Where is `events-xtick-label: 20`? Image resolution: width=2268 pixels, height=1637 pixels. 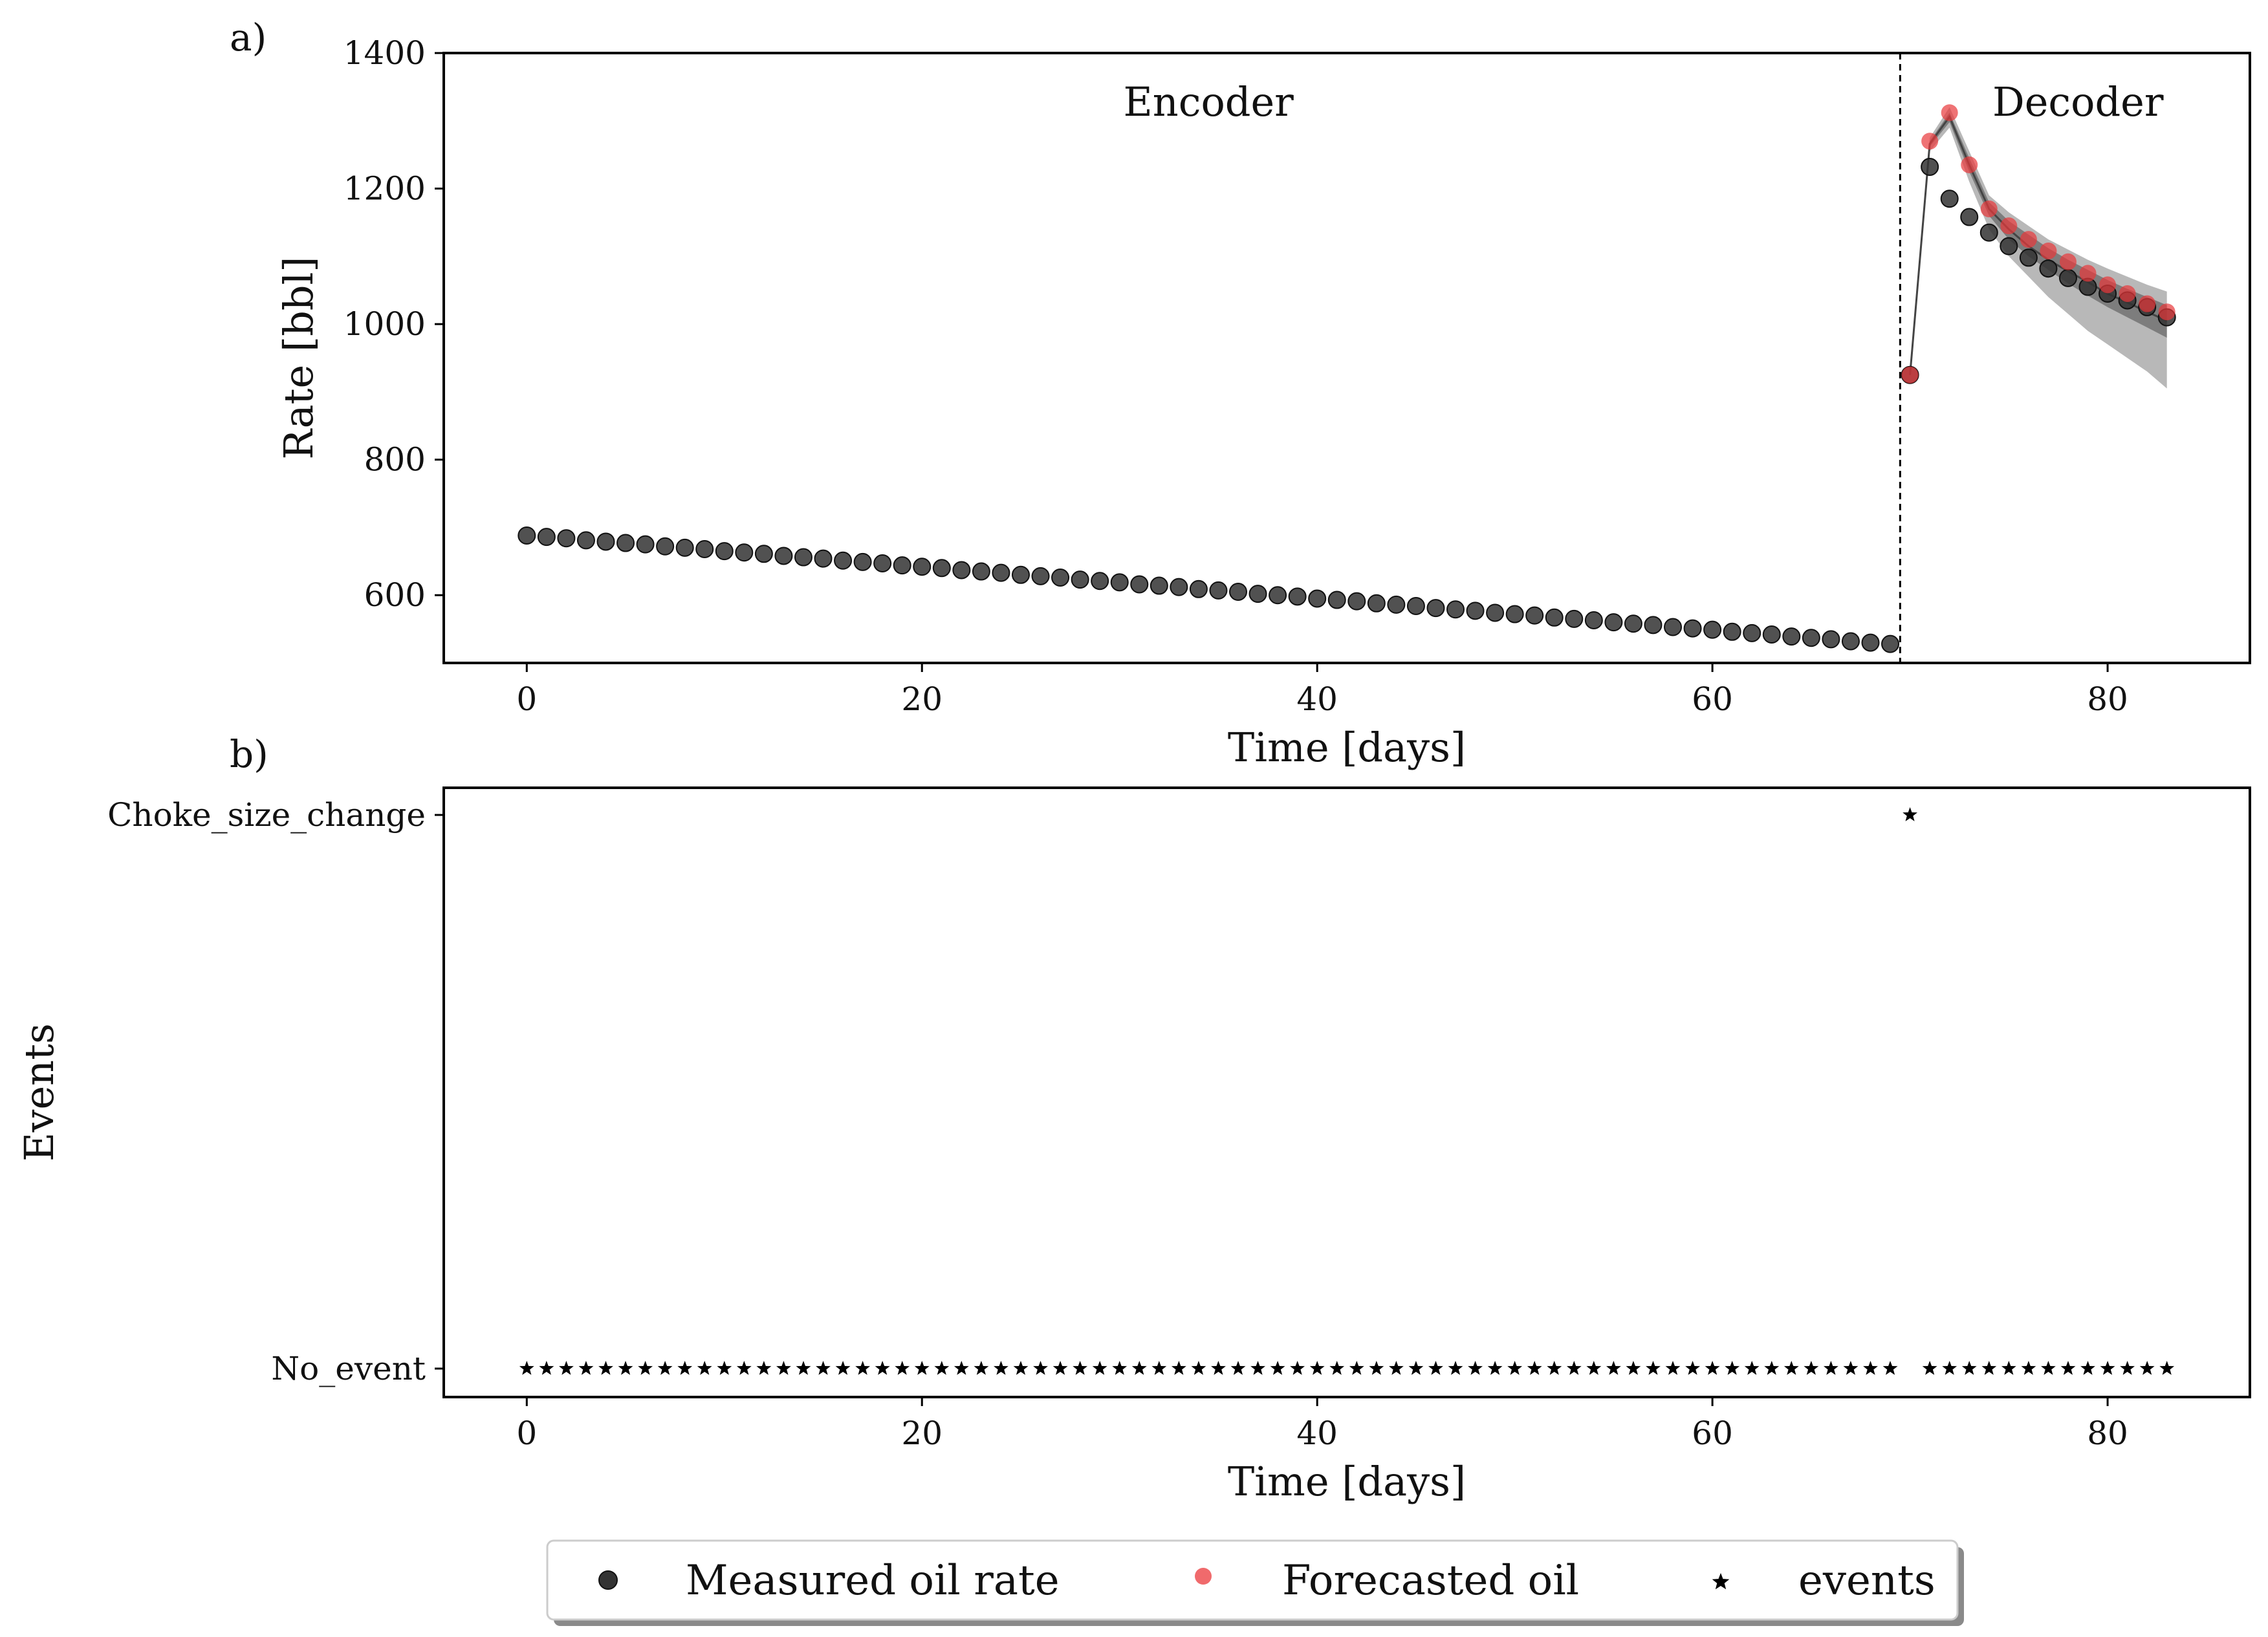
events-xtick-label: 20 is located at coordinates (922, 1433).